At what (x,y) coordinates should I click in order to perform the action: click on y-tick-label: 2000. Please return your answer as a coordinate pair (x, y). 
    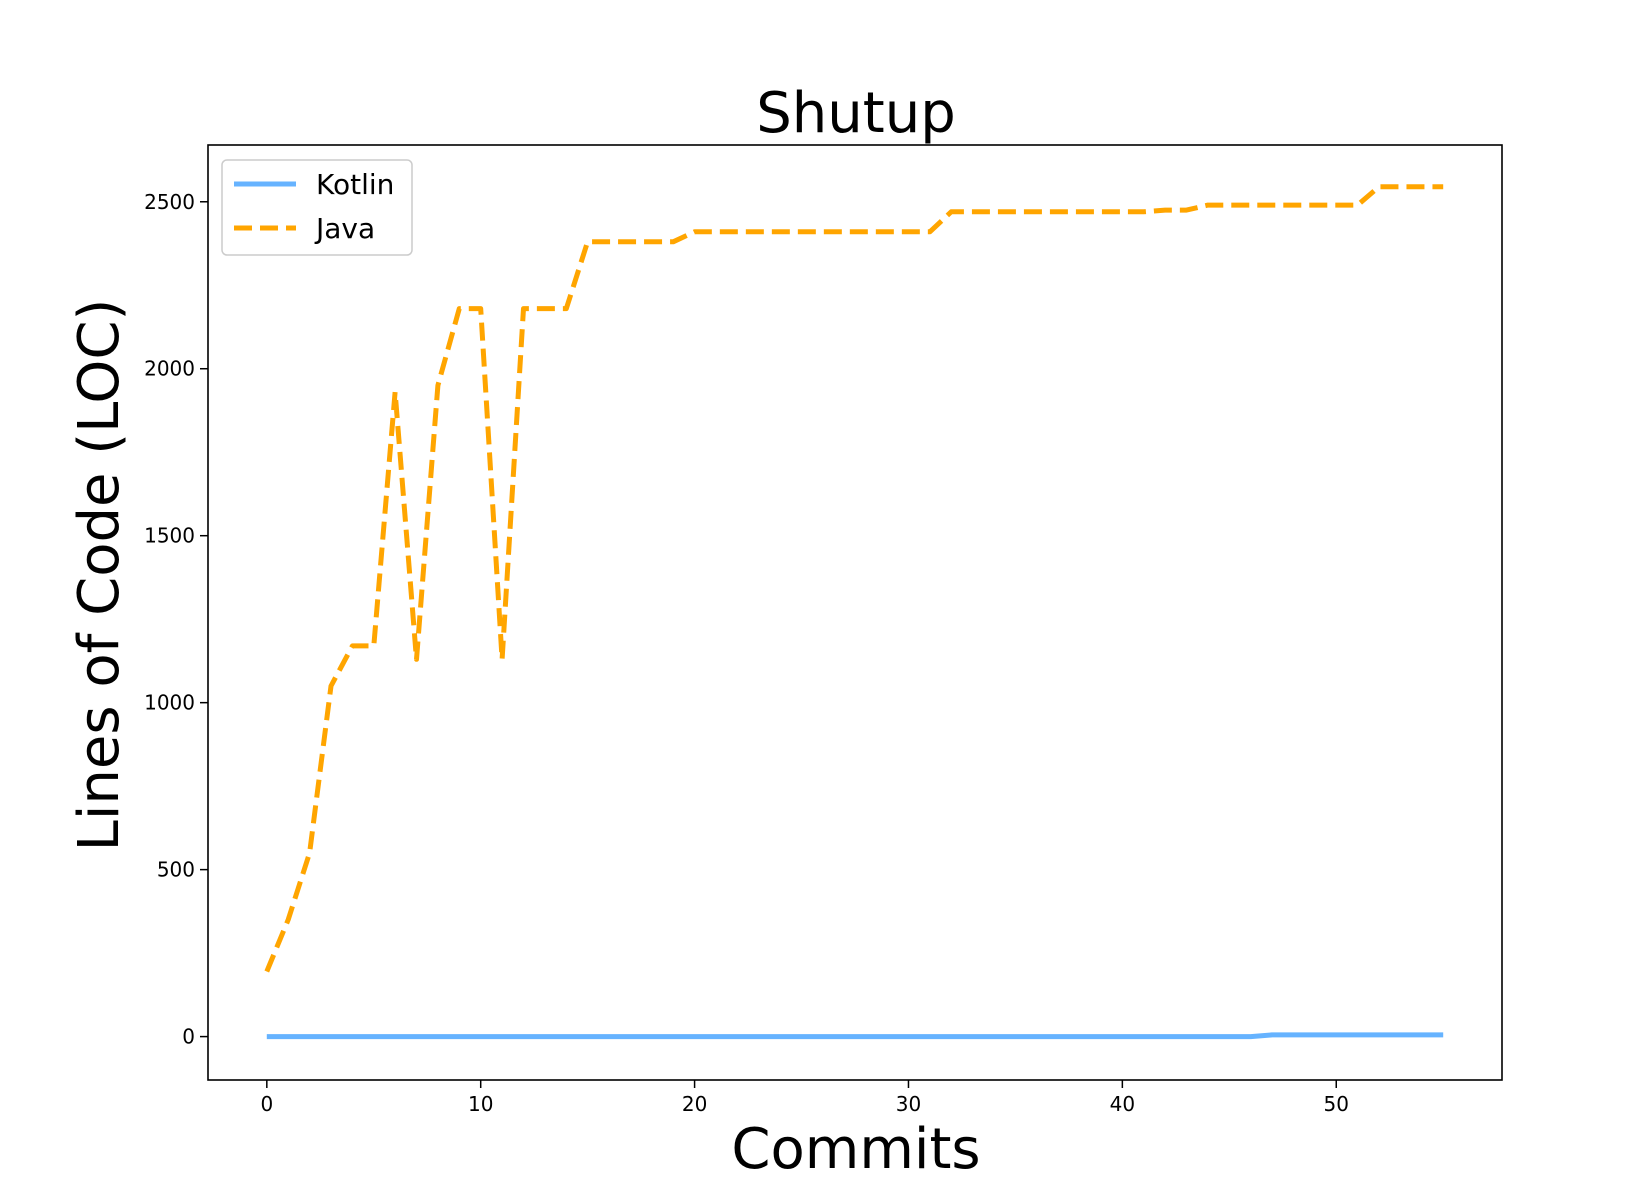
    Looking at the image, I should click on (169, 369).